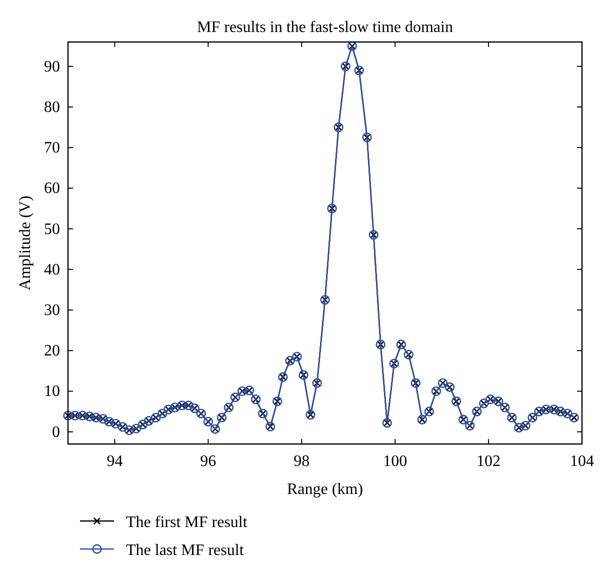  I want to click on y-tick-label: 60, so click(52, 189).